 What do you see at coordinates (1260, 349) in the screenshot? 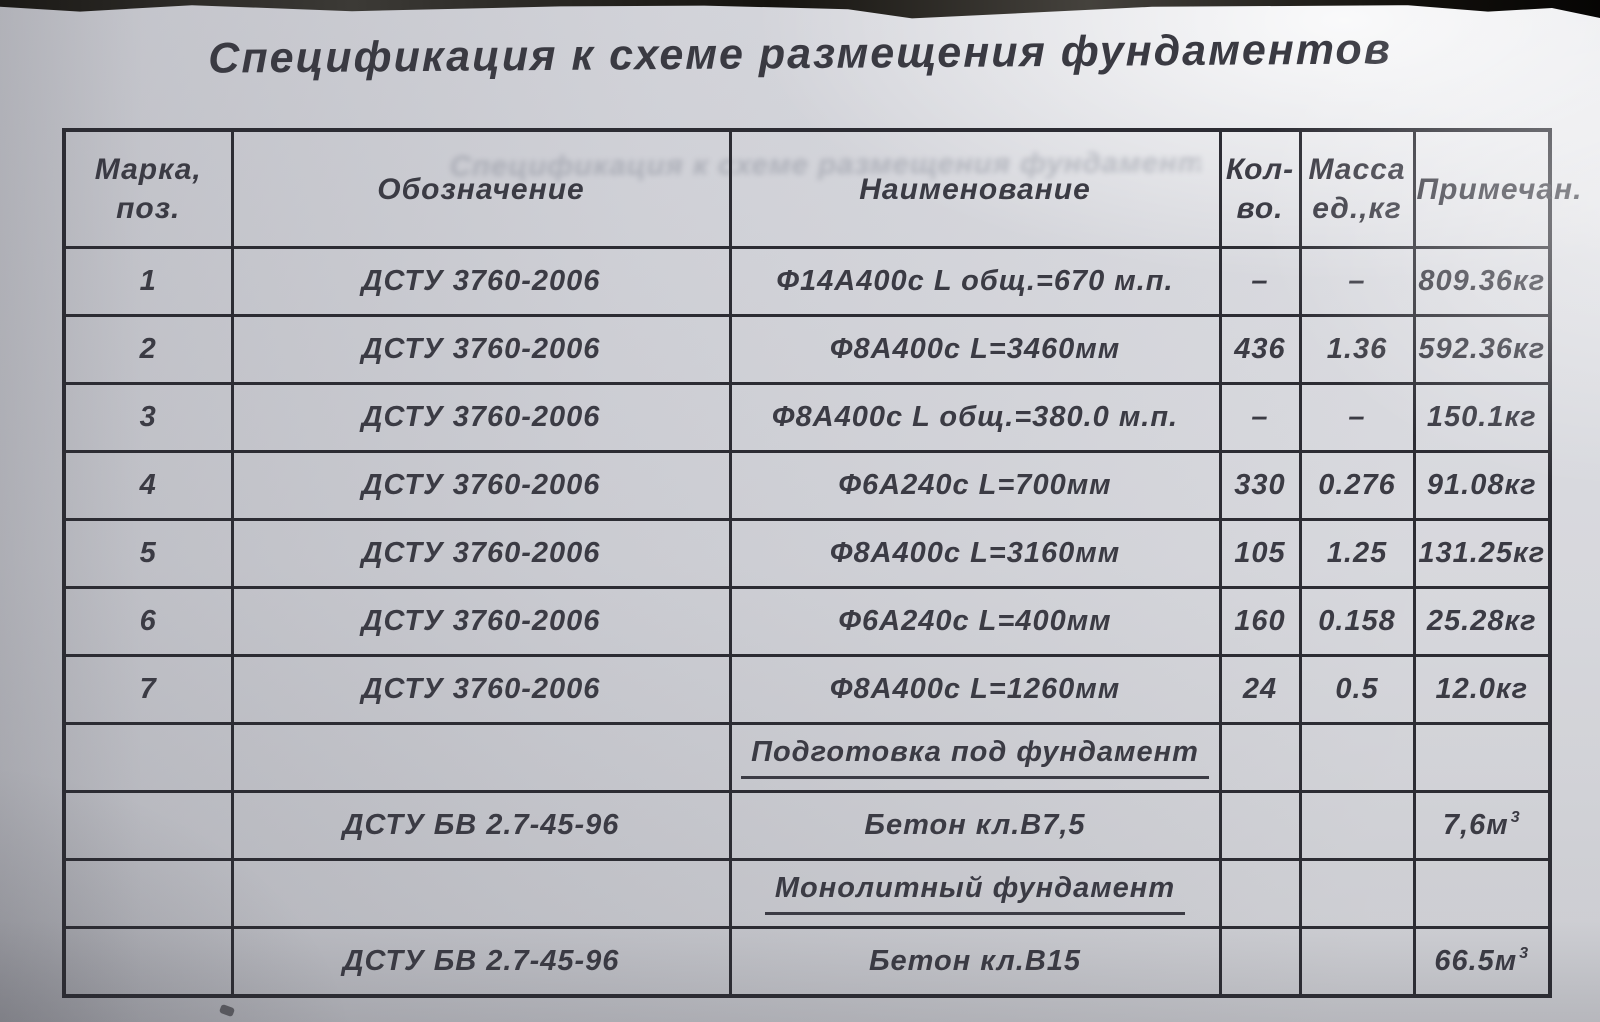
I see `cell-qty: 436` at bounding box center [1260, 349].